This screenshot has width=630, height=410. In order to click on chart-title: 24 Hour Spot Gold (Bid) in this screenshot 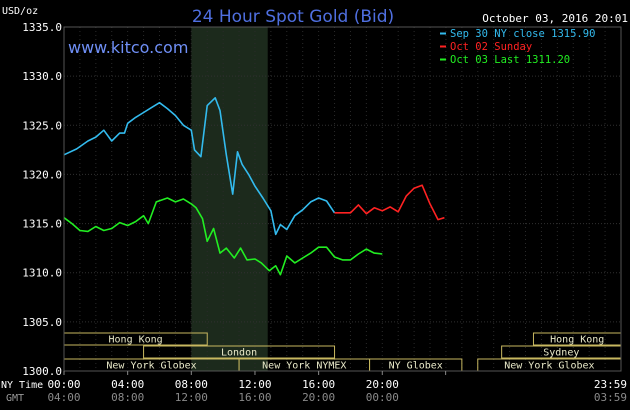, I will do `click(293, 17)`.